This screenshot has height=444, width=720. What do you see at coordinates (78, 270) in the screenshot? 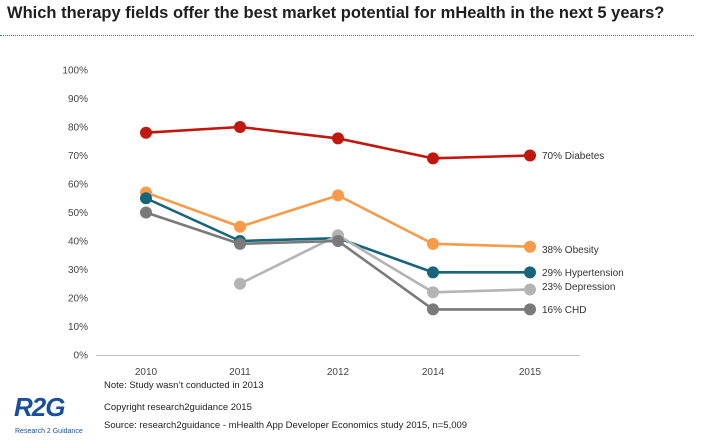
I see `y-tick-label: 30%` at bounding box center [78, 270].